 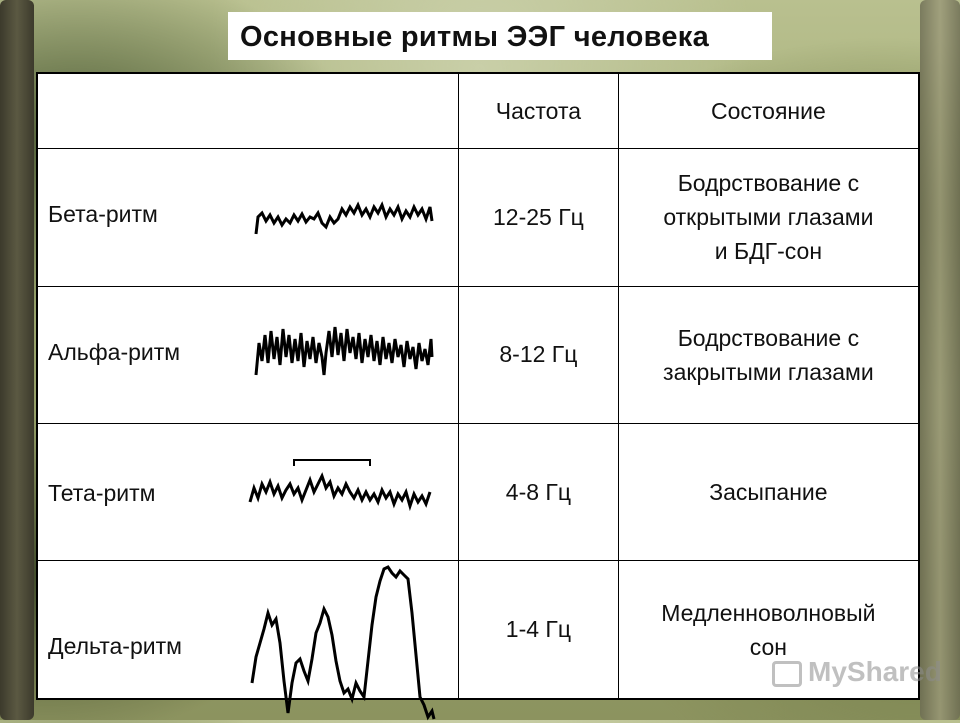 I want to click on rhythm-cell-beta: Бета-ритм, so click(x=248, y=217).